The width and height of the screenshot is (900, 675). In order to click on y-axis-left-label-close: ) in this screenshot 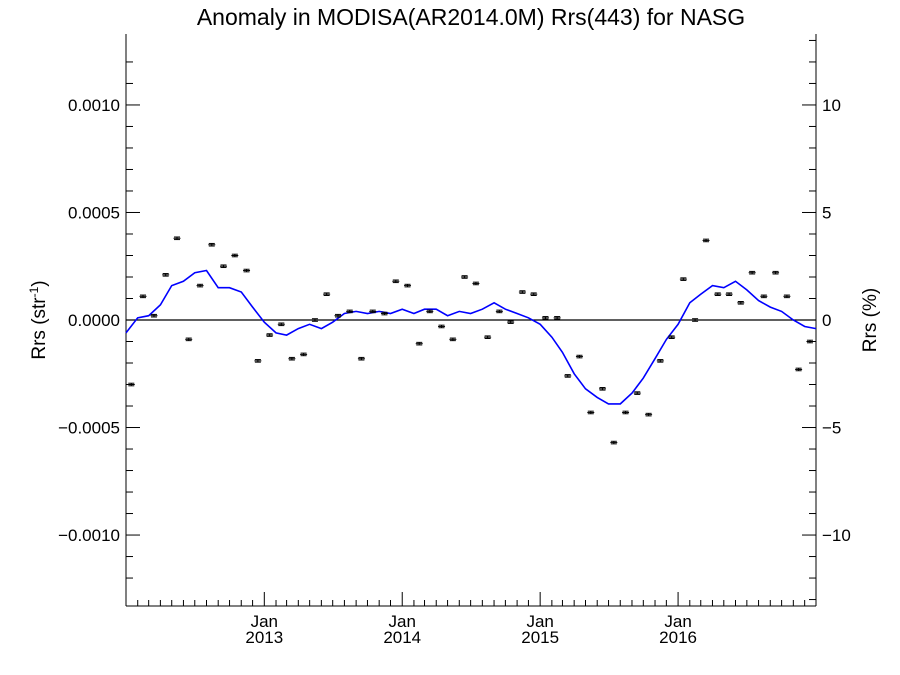, I will do `click(39, 283)`.